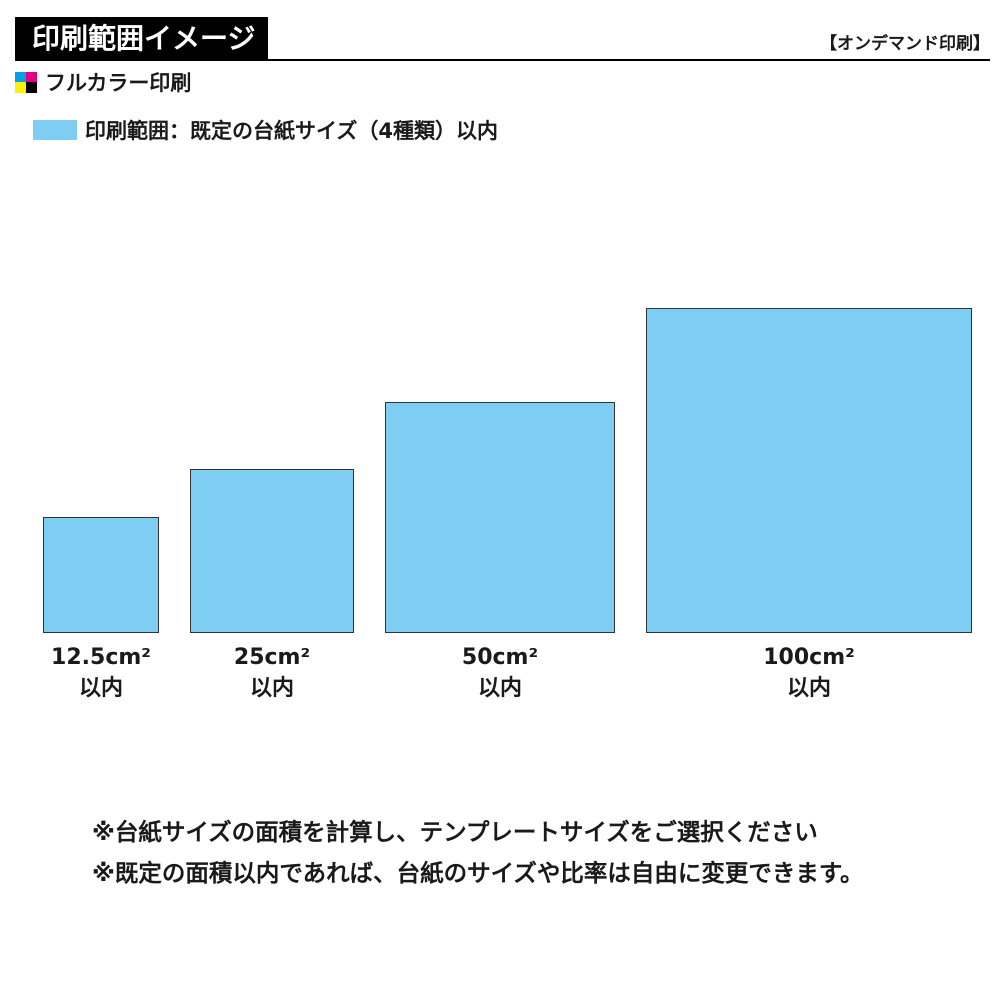 The height and width of the screenshot is (1002, 1002). What do you see at coordinates (502, 60) in the screenshot?
I see `header-divider` at bounding box center [502, 60].